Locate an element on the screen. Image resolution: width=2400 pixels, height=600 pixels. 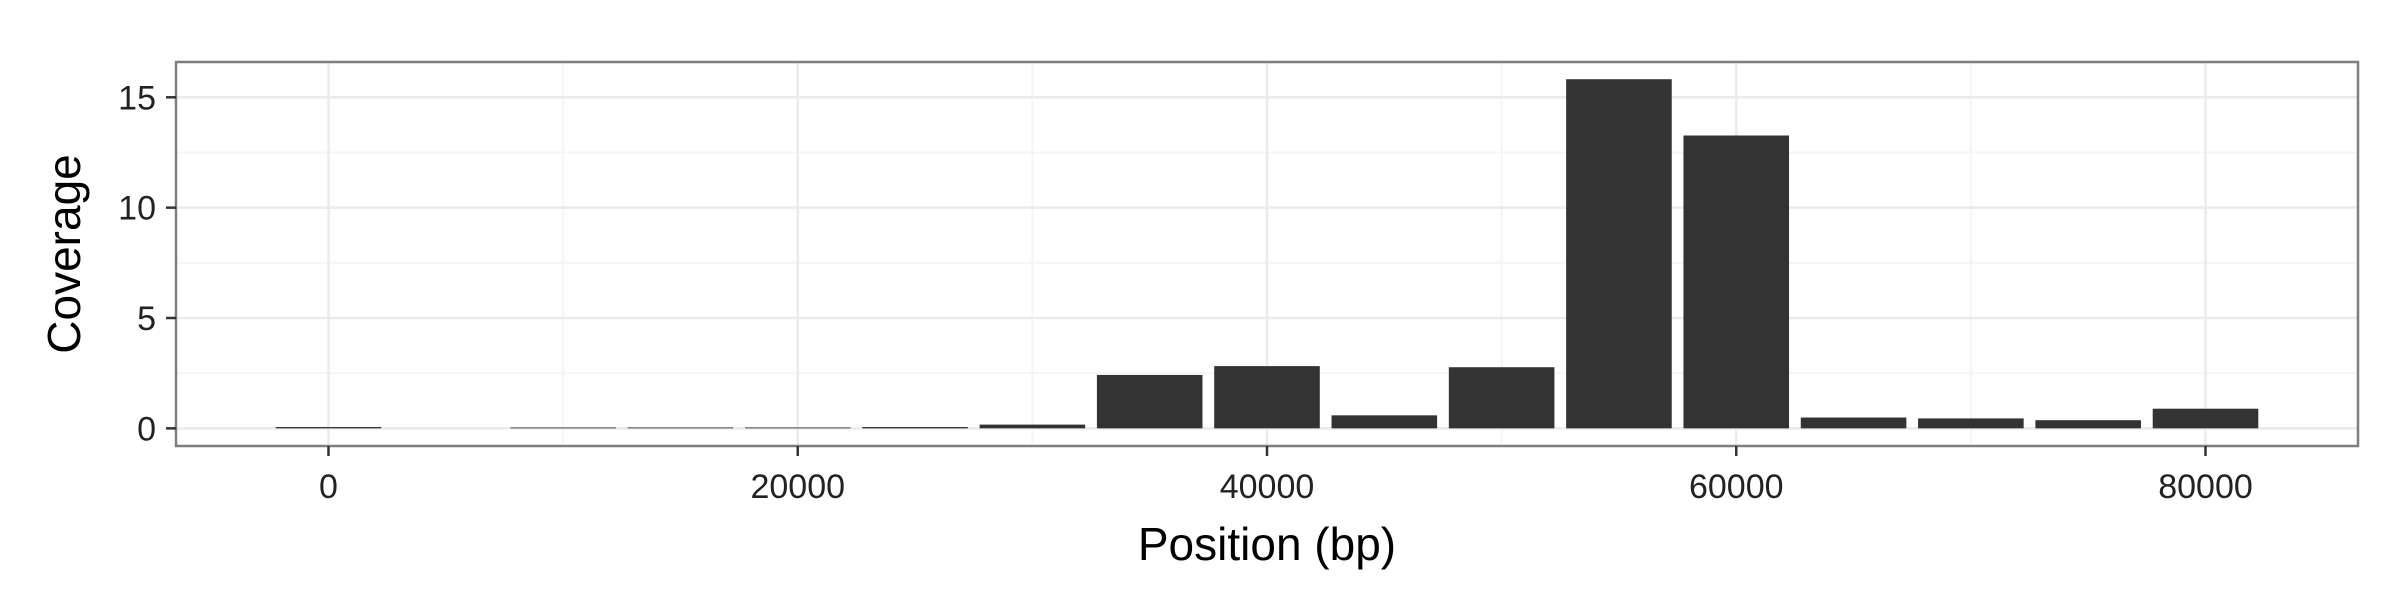
y-axis-ticks: 0 5 10 15 is located at coordinates (147, 263).